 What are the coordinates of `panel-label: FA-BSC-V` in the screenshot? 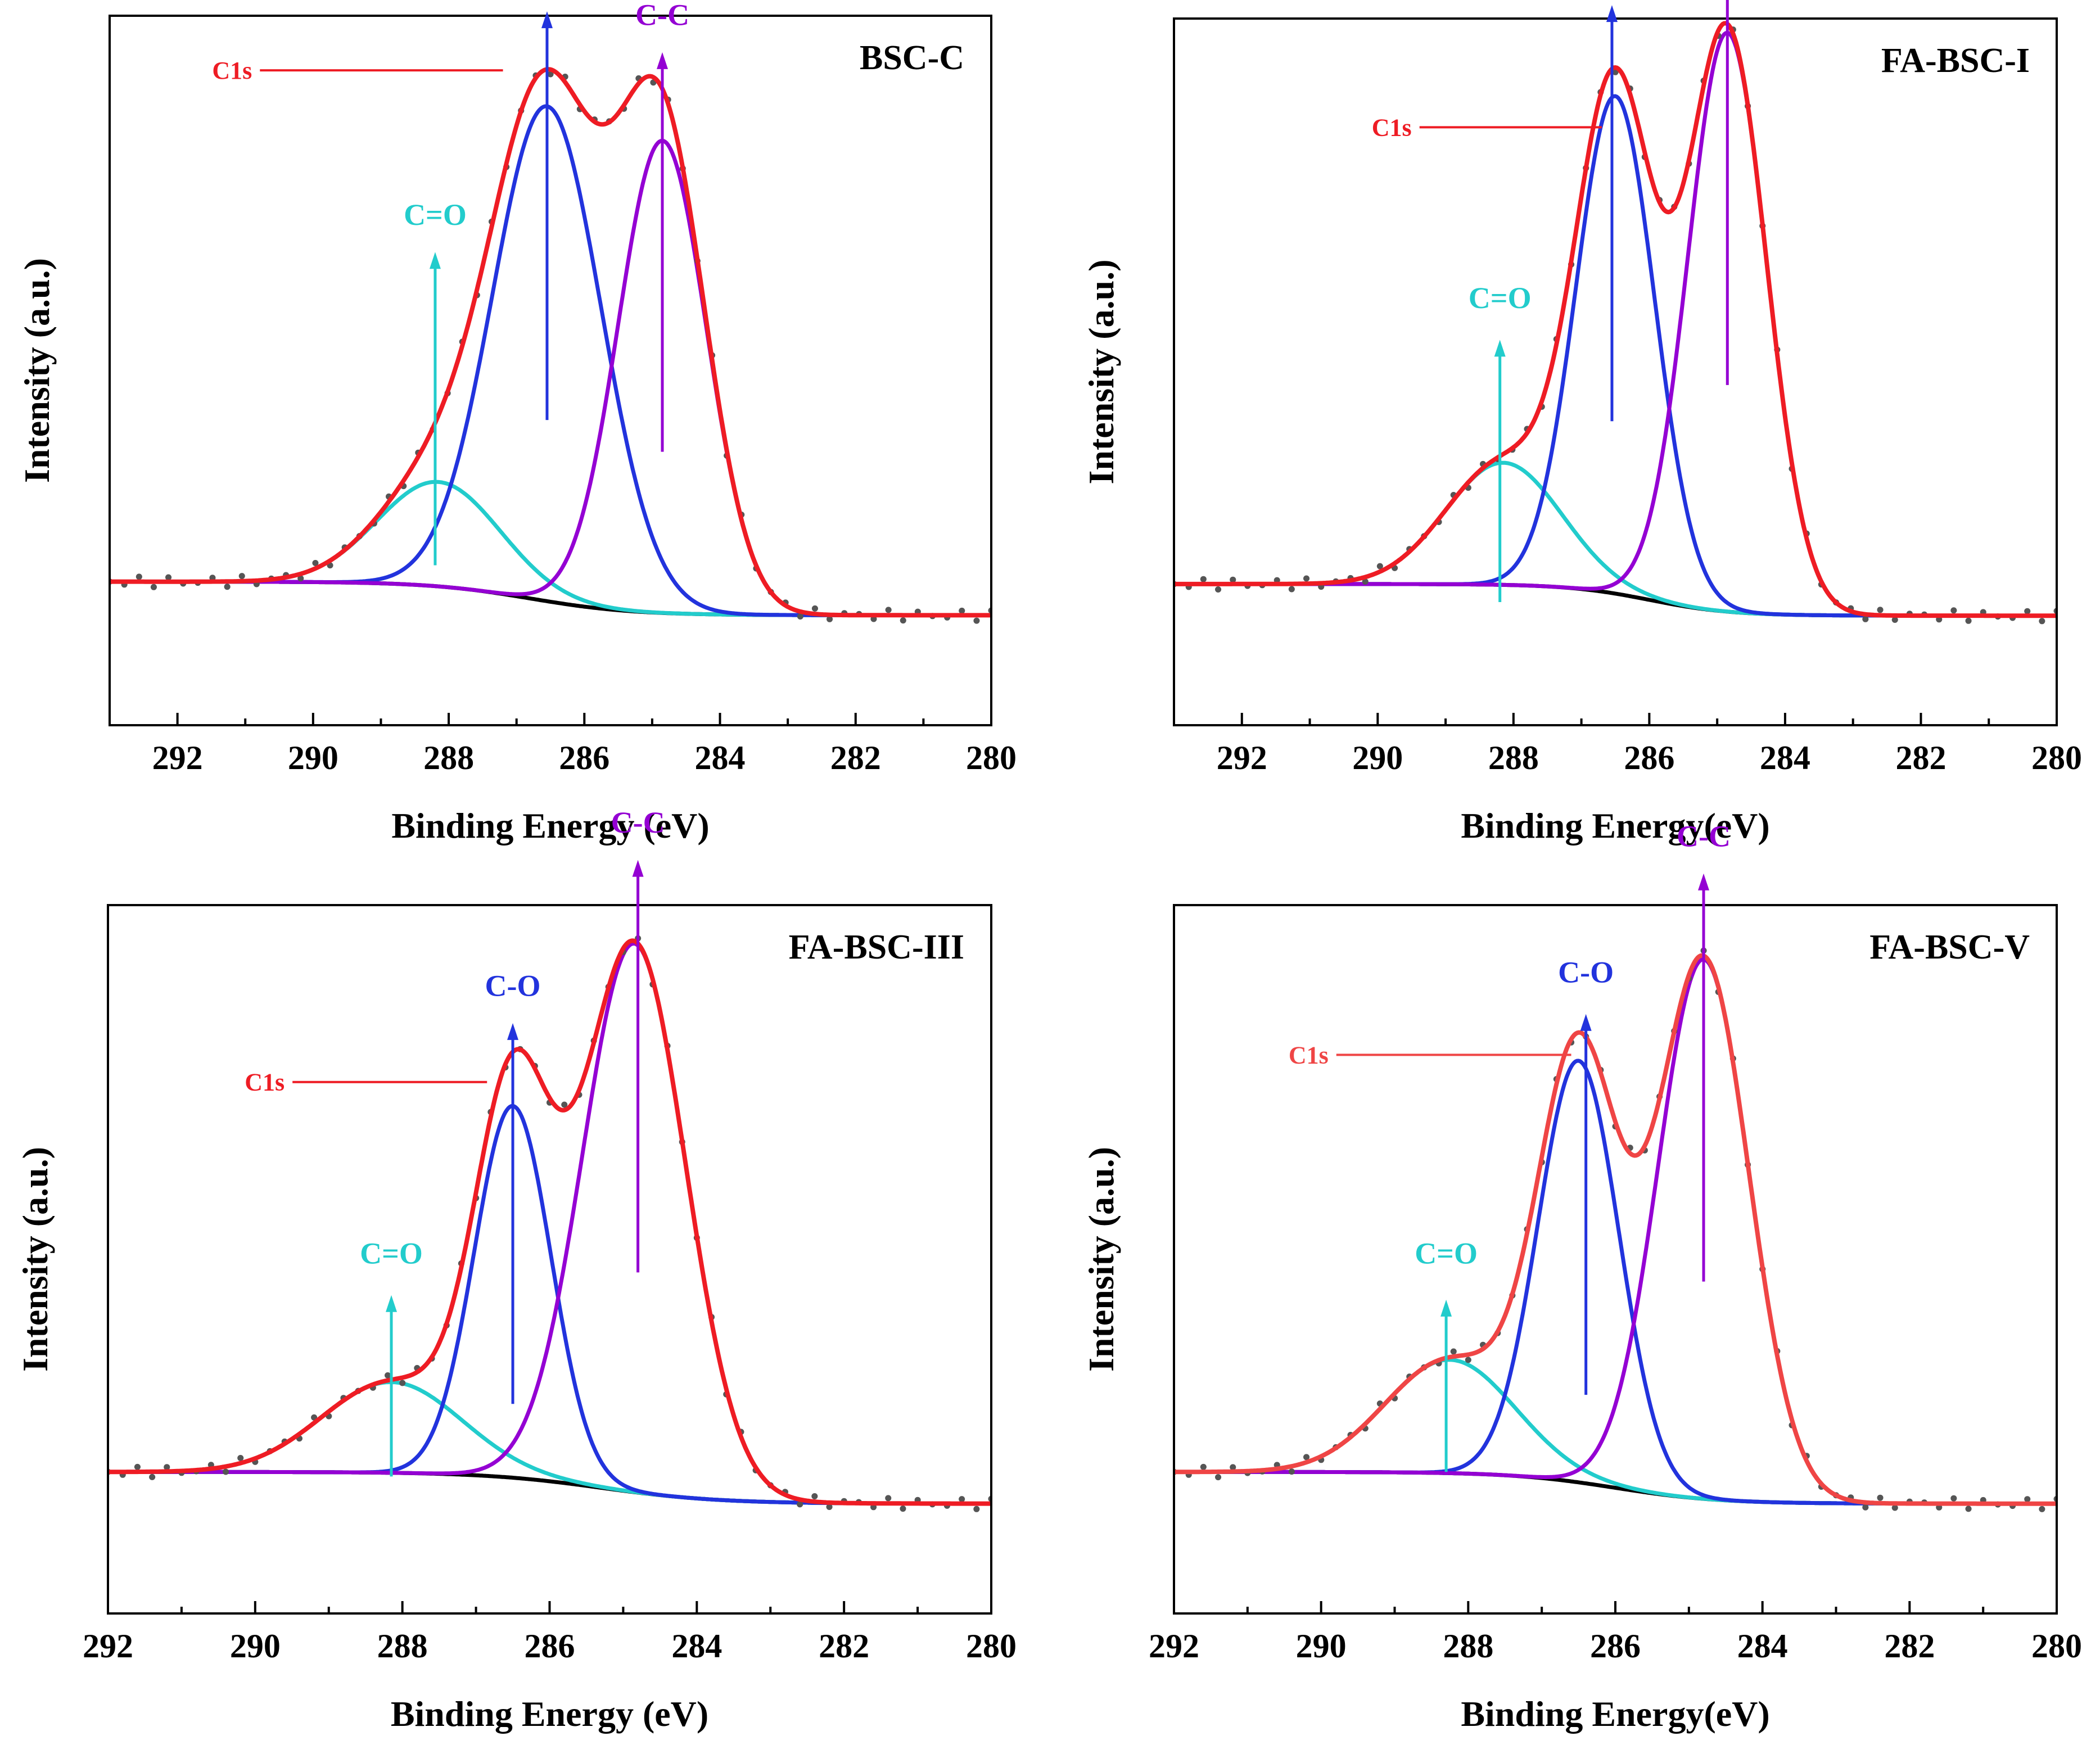 It's located at (1949, 947).